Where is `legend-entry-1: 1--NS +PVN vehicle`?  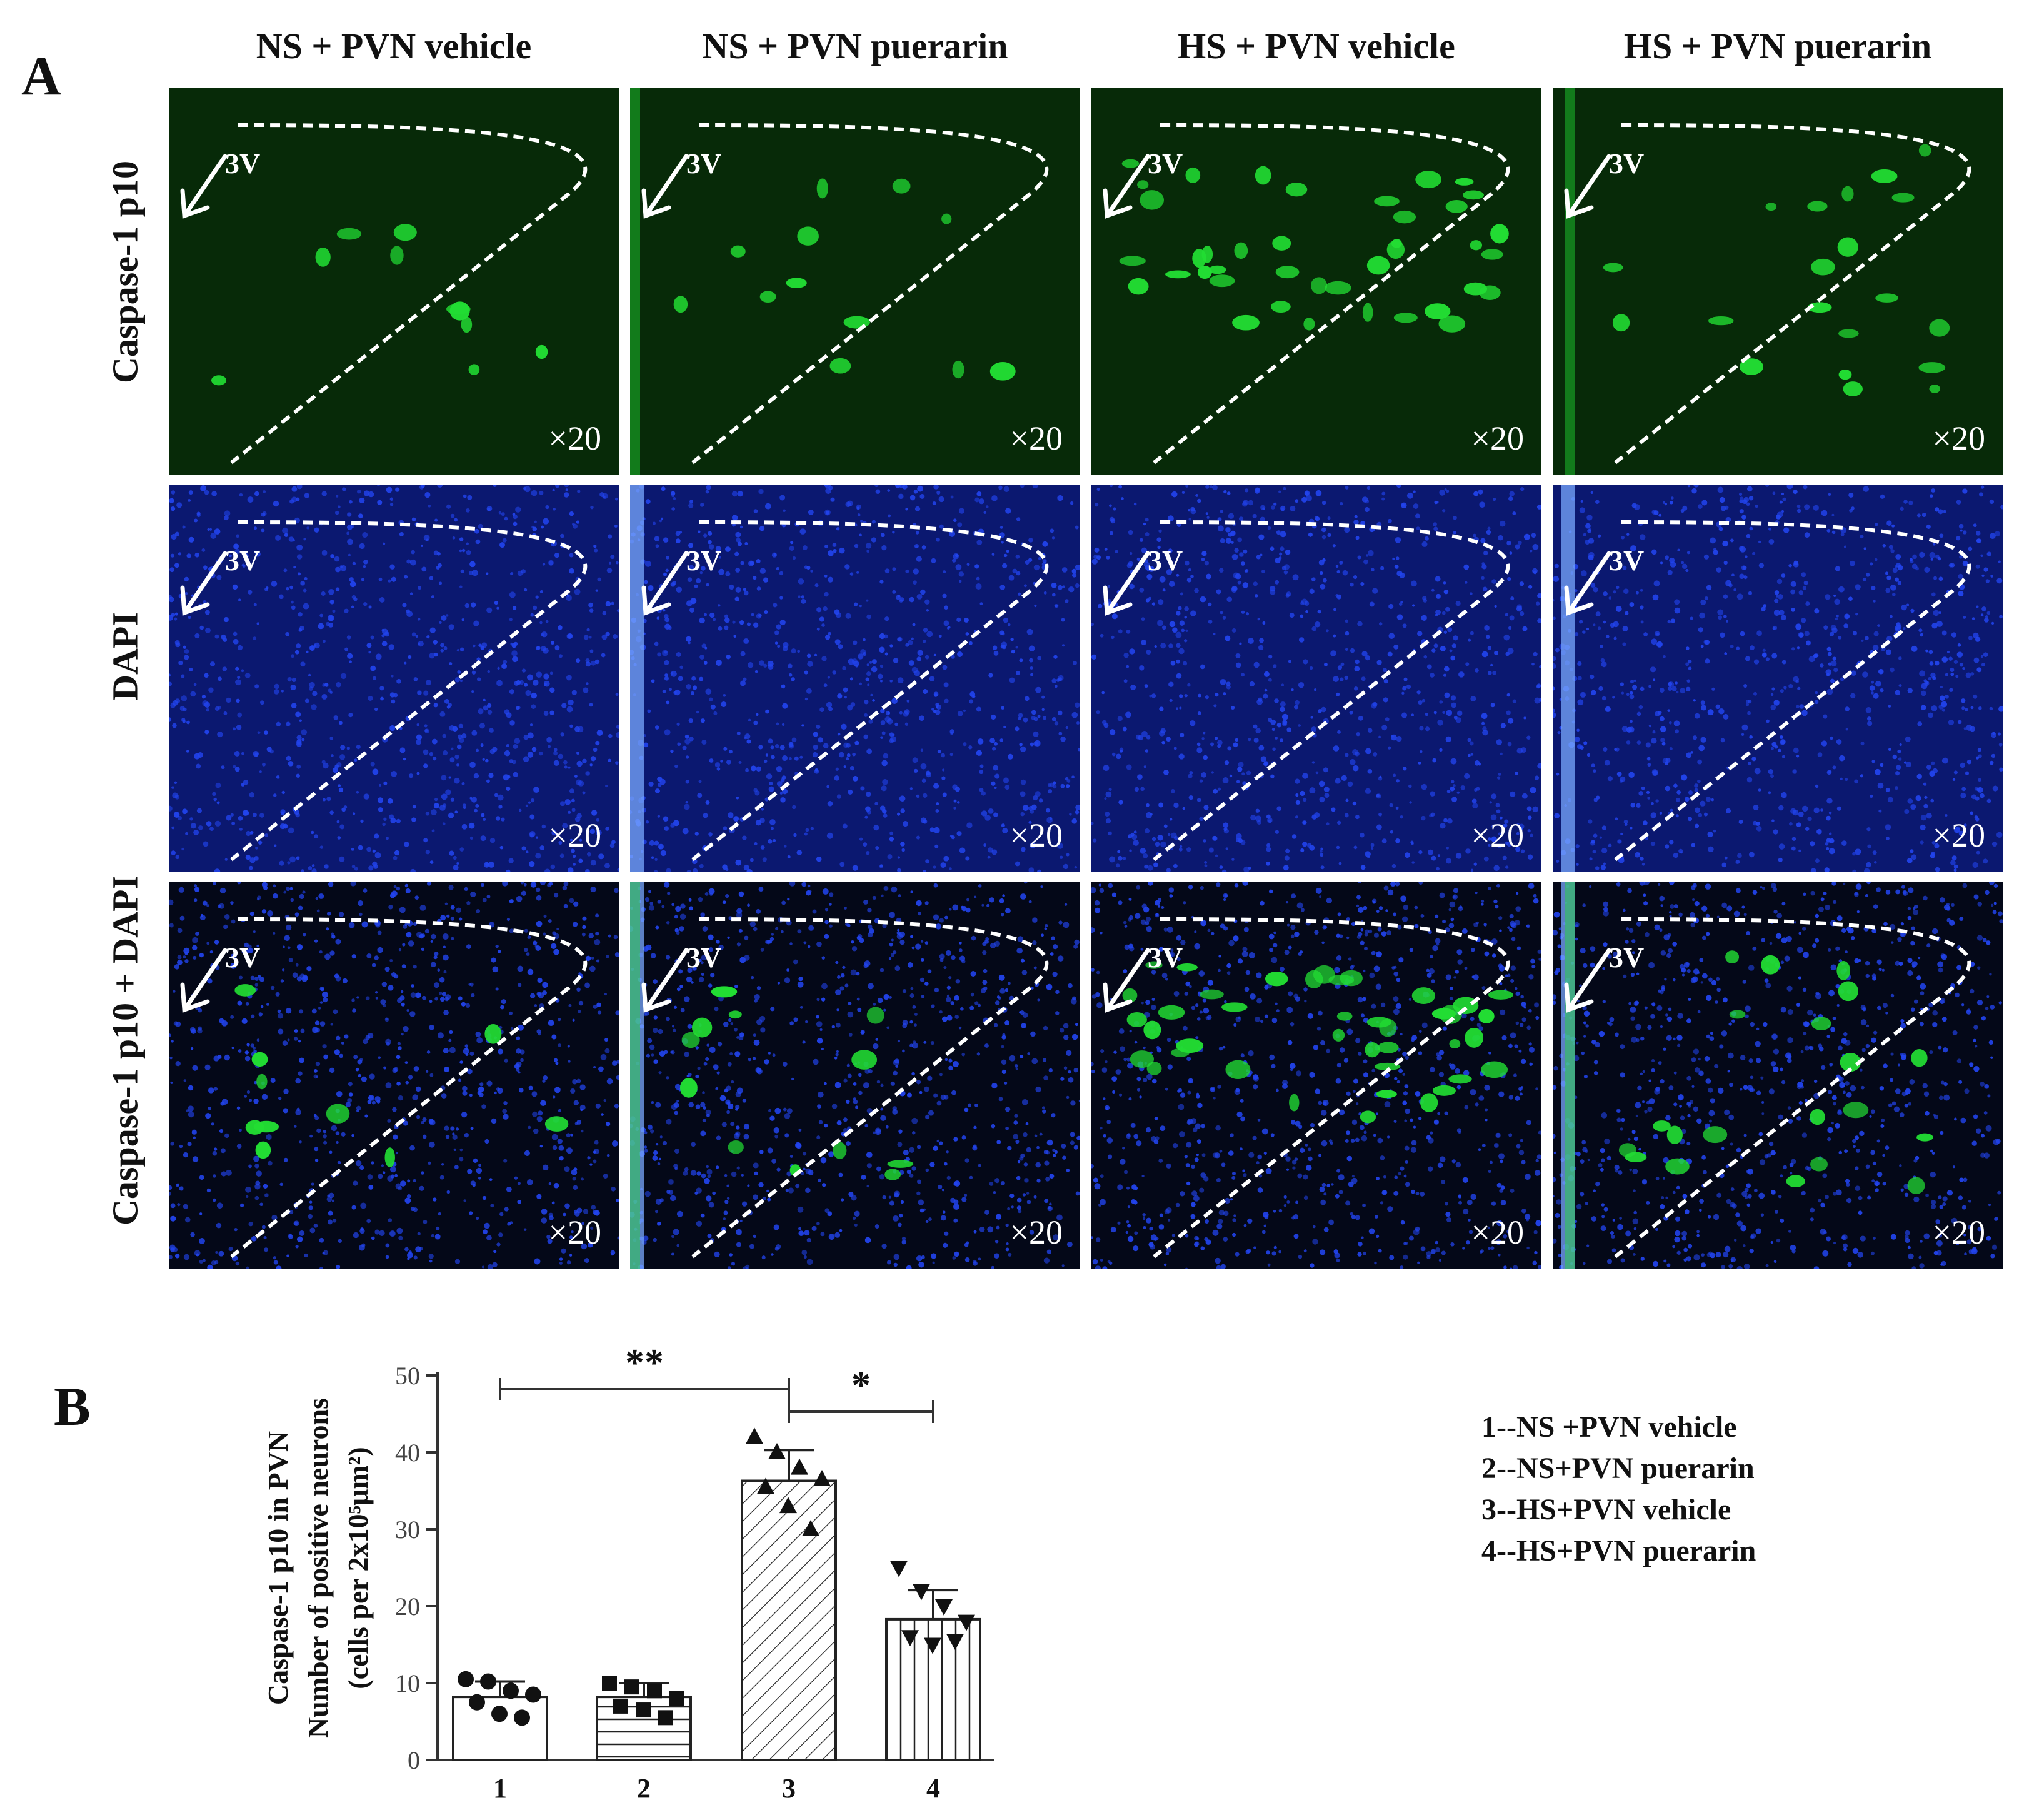 legend-entry-1: 1--NS +PVN vehicle is located at coordinates (1609, 1427).